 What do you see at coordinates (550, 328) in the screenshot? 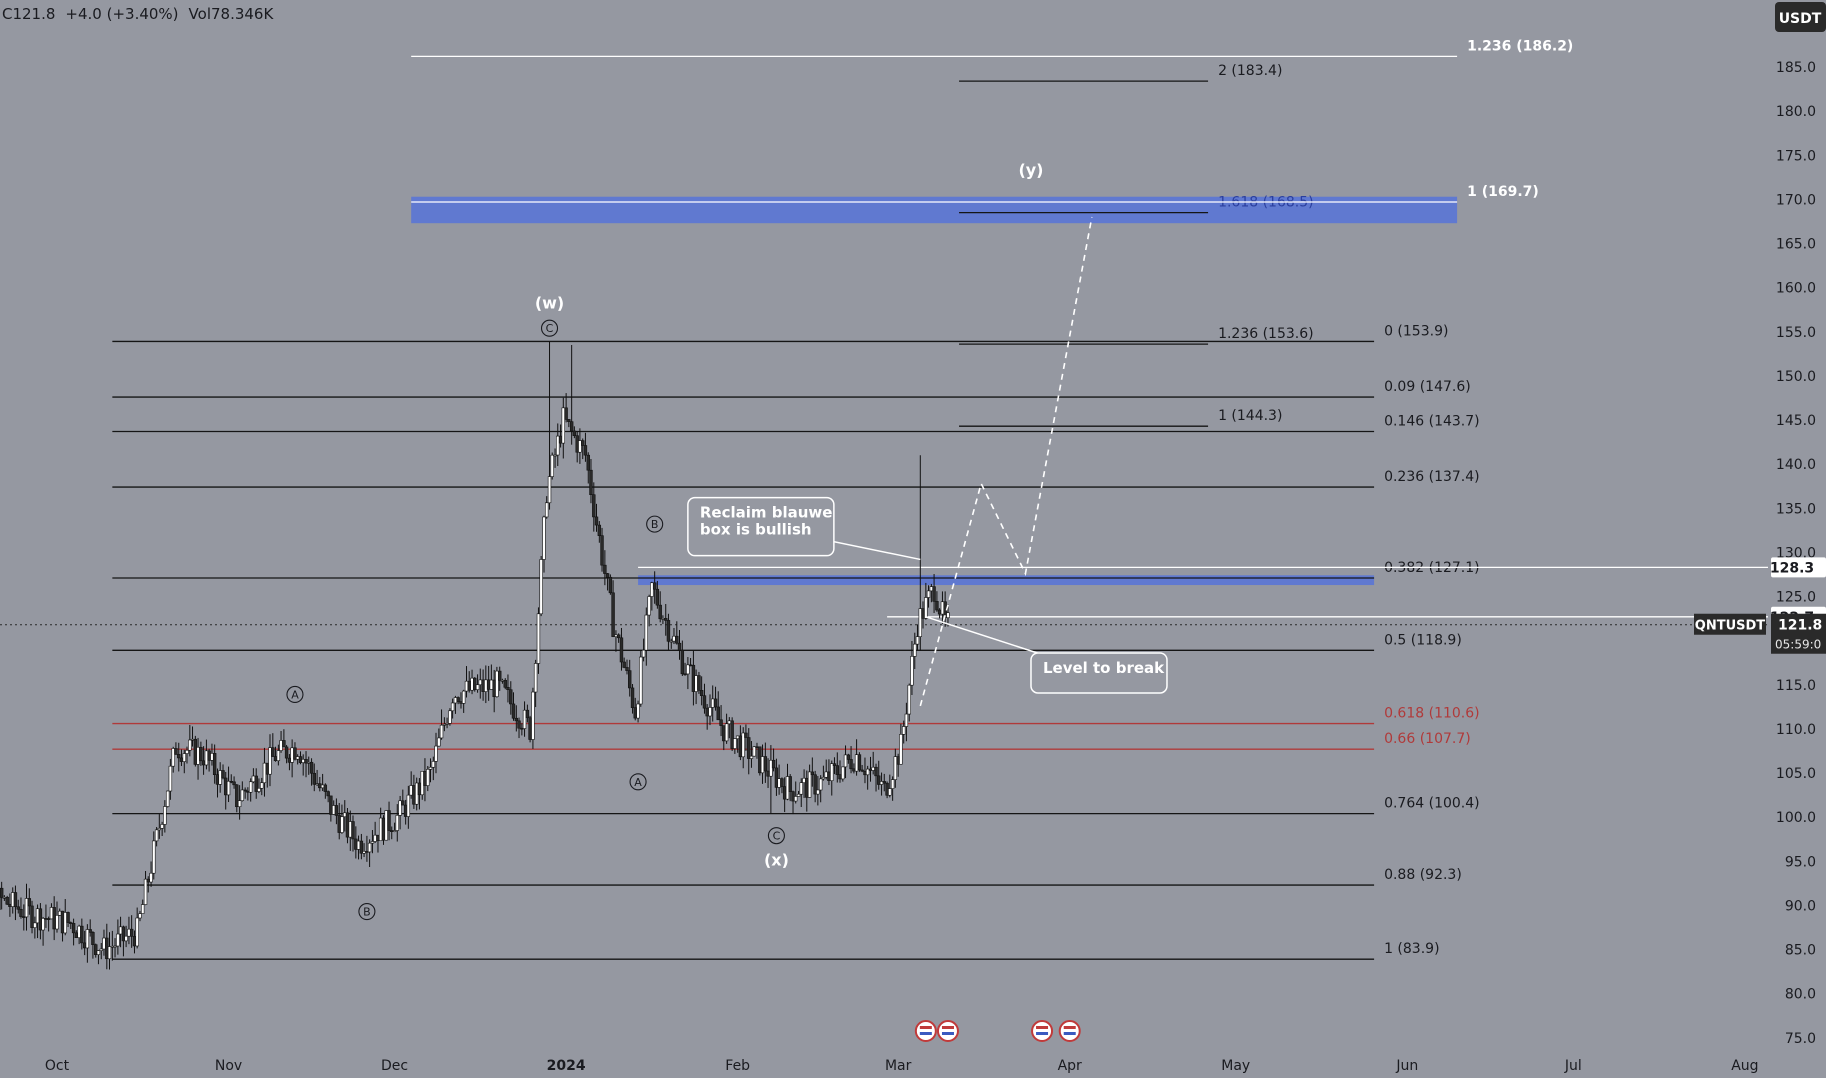
I see `wave-label: C` at bounding box center [550, 328].